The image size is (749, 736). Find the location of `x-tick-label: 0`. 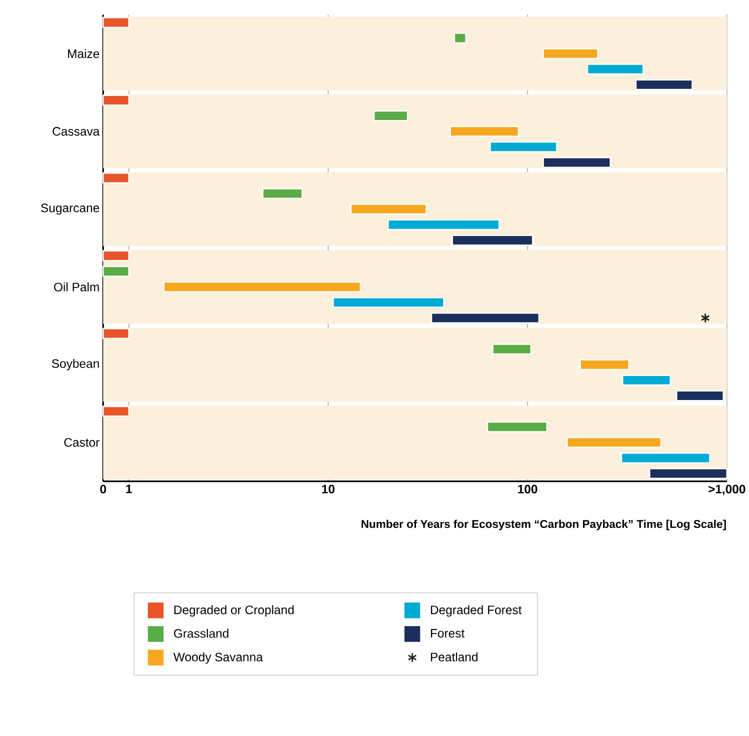

x-tick-label: 0 is located at coordinates (103, 489).